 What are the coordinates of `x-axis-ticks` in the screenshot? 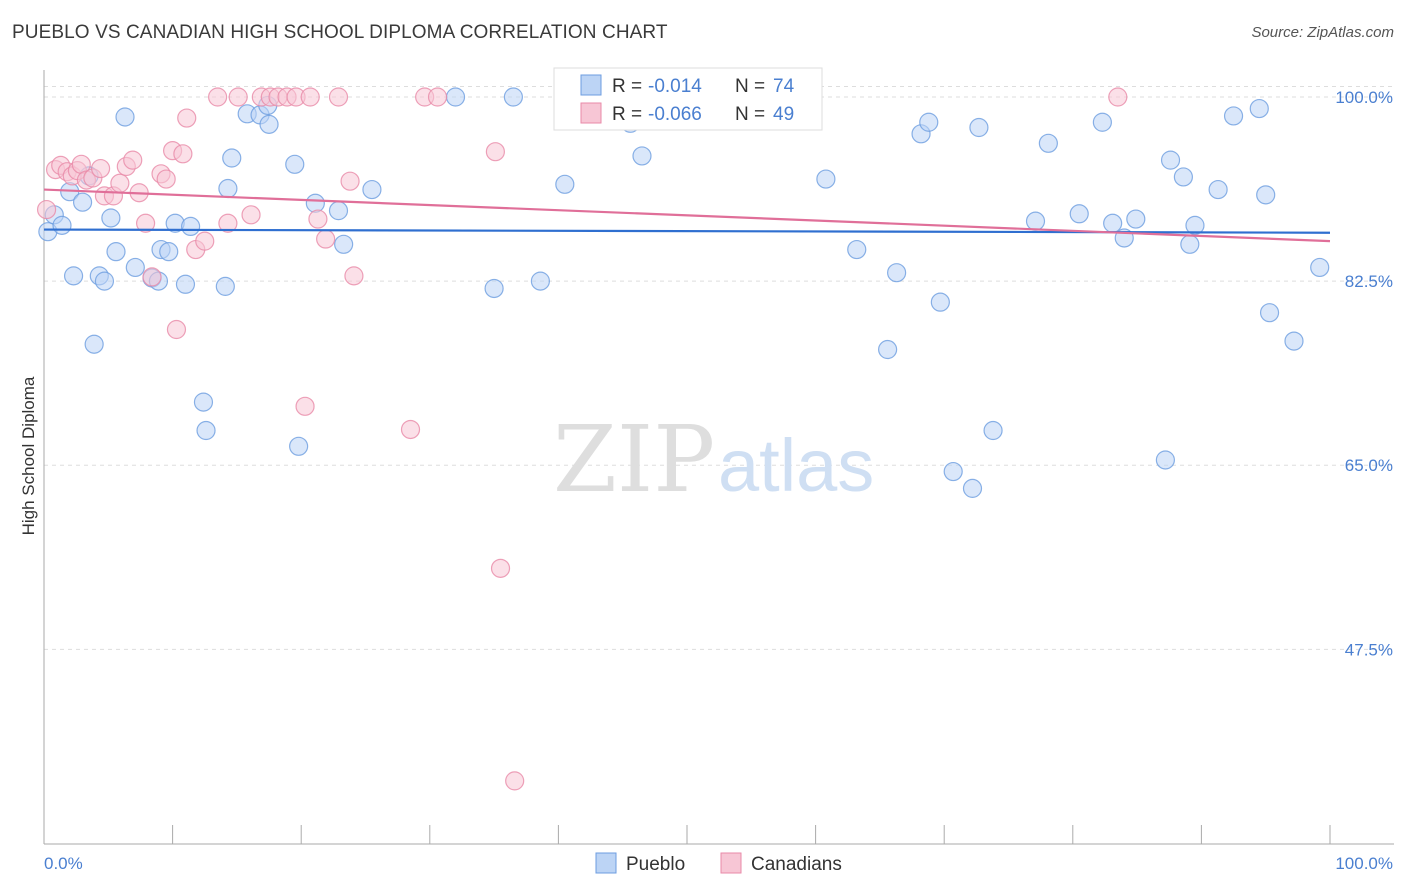 It's located at (687, 834).